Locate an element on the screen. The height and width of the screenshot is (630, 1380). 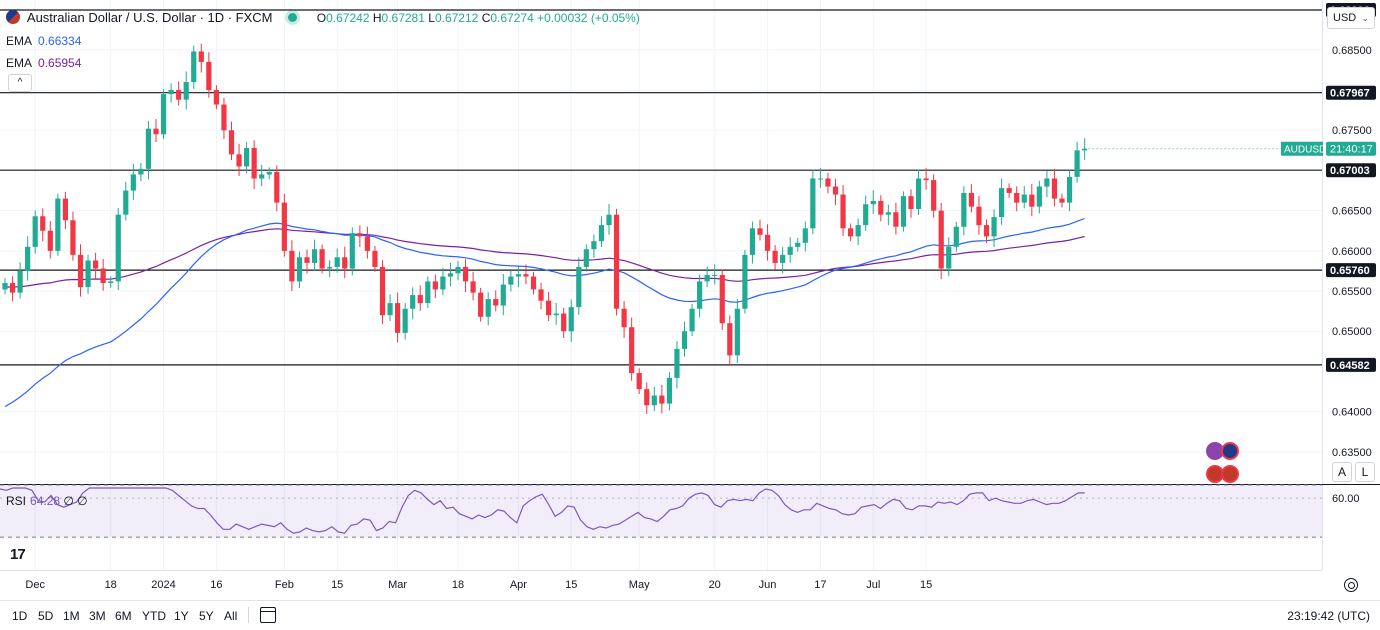
level-label: 0.64582 is located at coordinates (1350, 366).